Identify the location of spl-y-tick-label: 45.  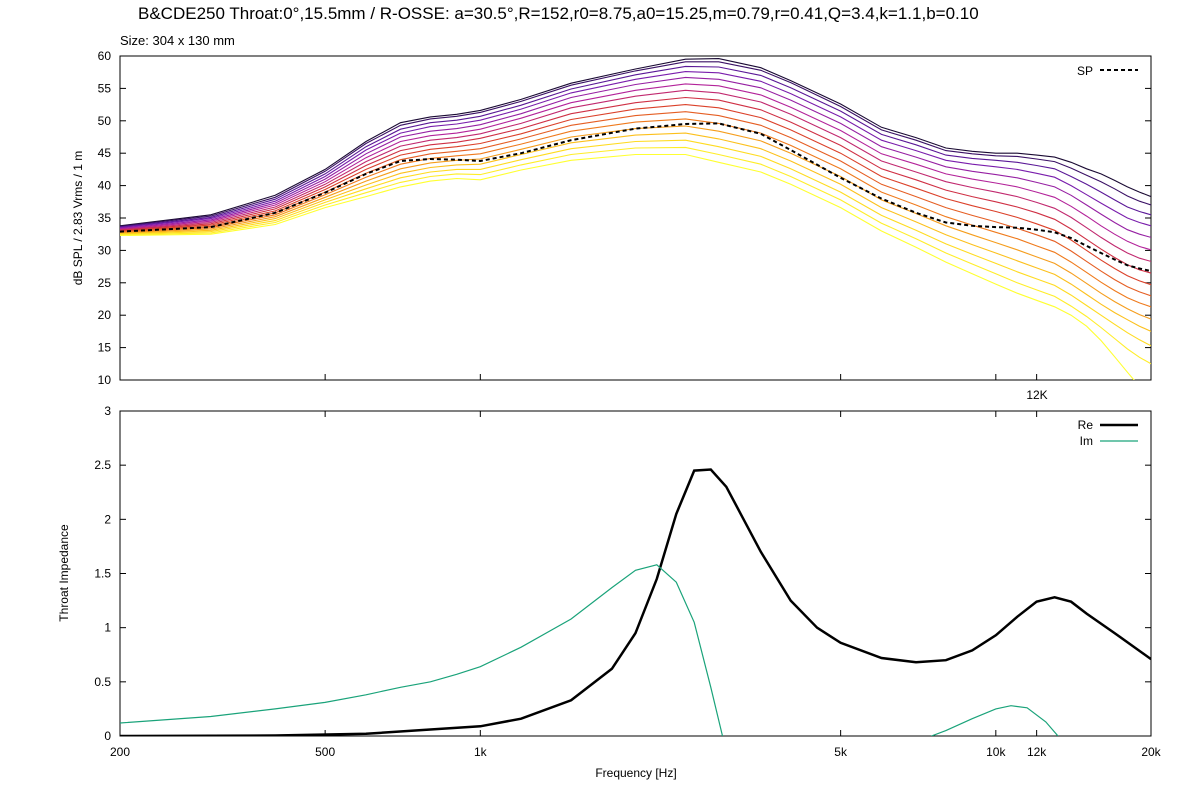
(105, 153).